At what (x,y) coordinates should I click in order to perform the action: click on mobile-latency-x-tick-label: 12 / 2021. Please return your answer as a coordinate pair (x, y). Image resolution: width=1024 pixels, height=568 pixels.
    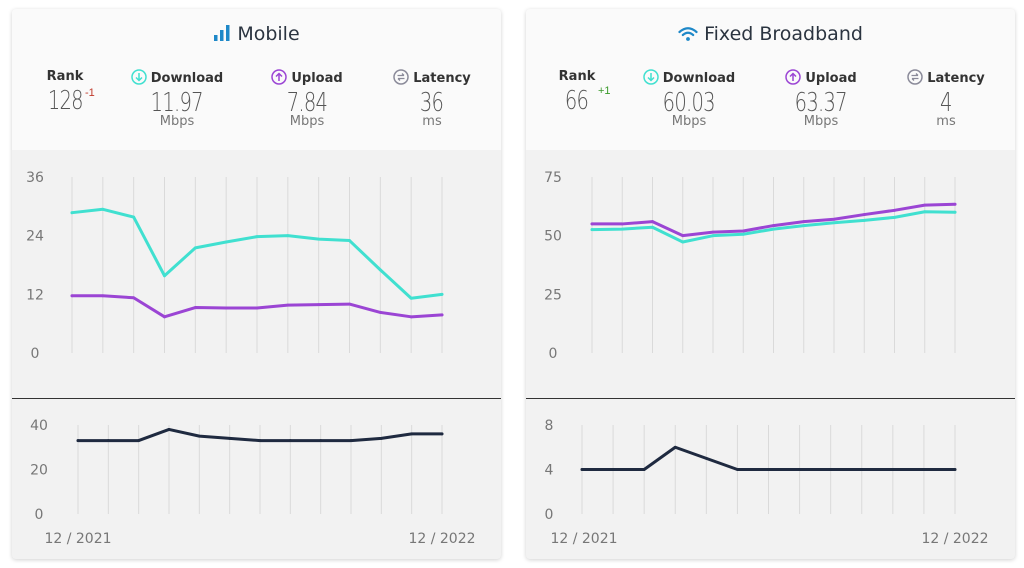
    Looking at the image, I should click on (77, 539).